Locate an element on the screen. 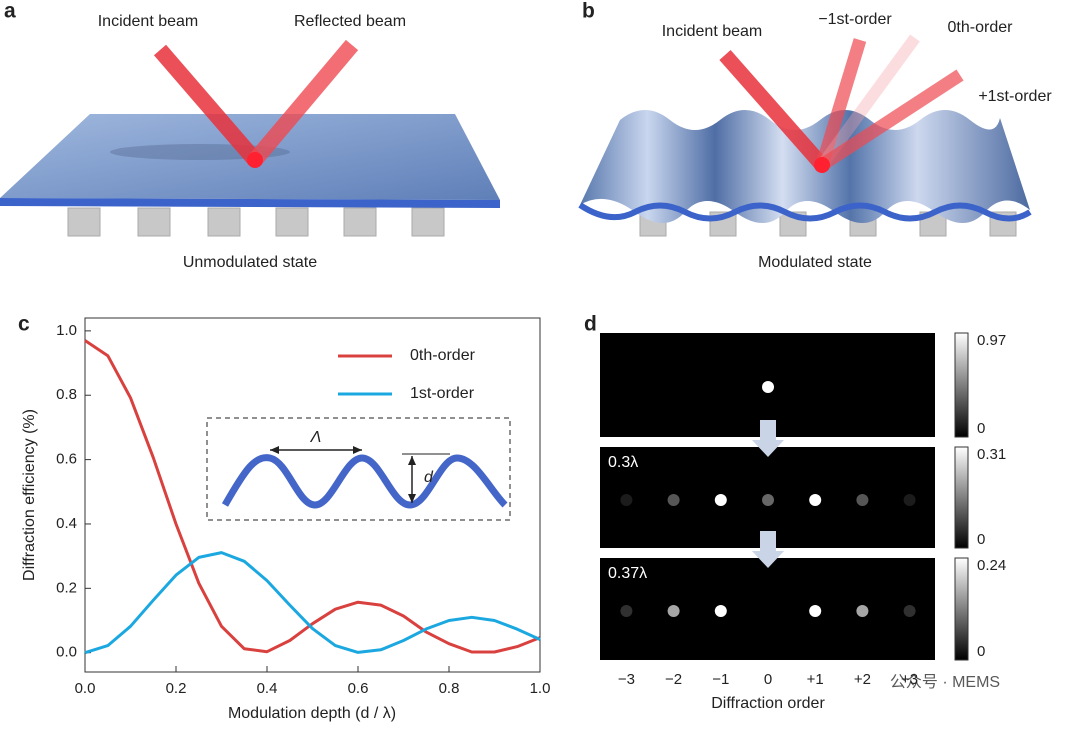 The image size is (1080, 730). inset is located at coordinates (358, 469).